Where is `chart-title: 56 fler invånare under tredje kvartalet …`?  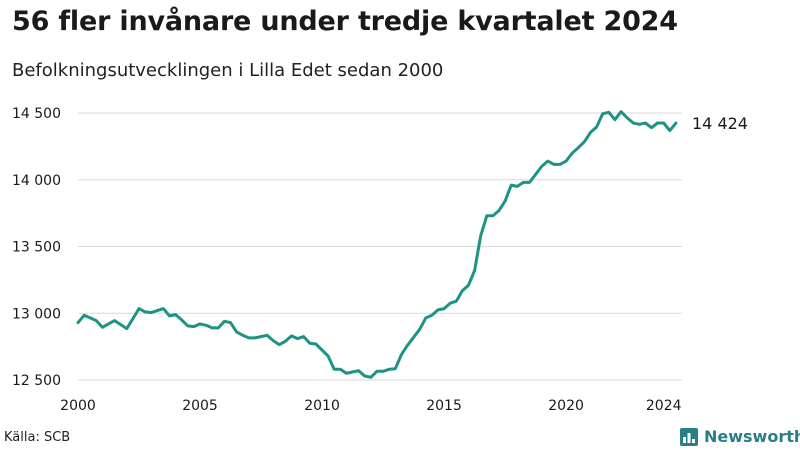 chart-title: 56 fler invånare under tredje kvartalet … is located at coordinates (345, 21).